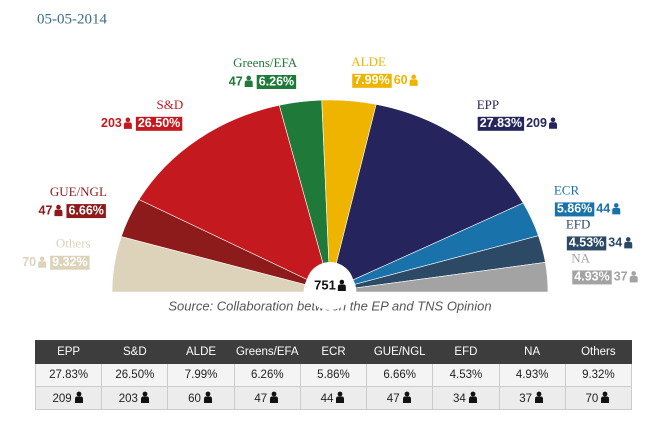 The image size is (658, 426). What do you see at coordinates (201, 352) in the screenshot?
I see `header-cell: ALDE` at bounding box center [201, 352].